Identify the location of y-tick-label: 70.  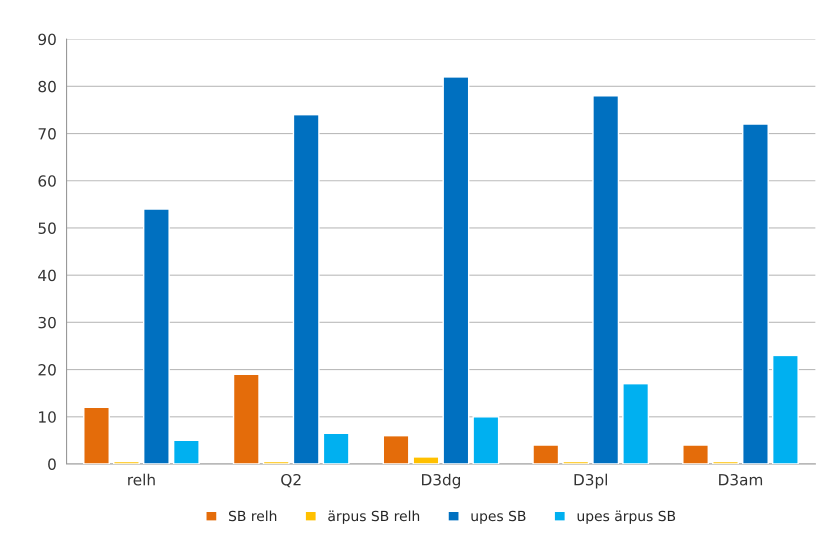
(47, 134).